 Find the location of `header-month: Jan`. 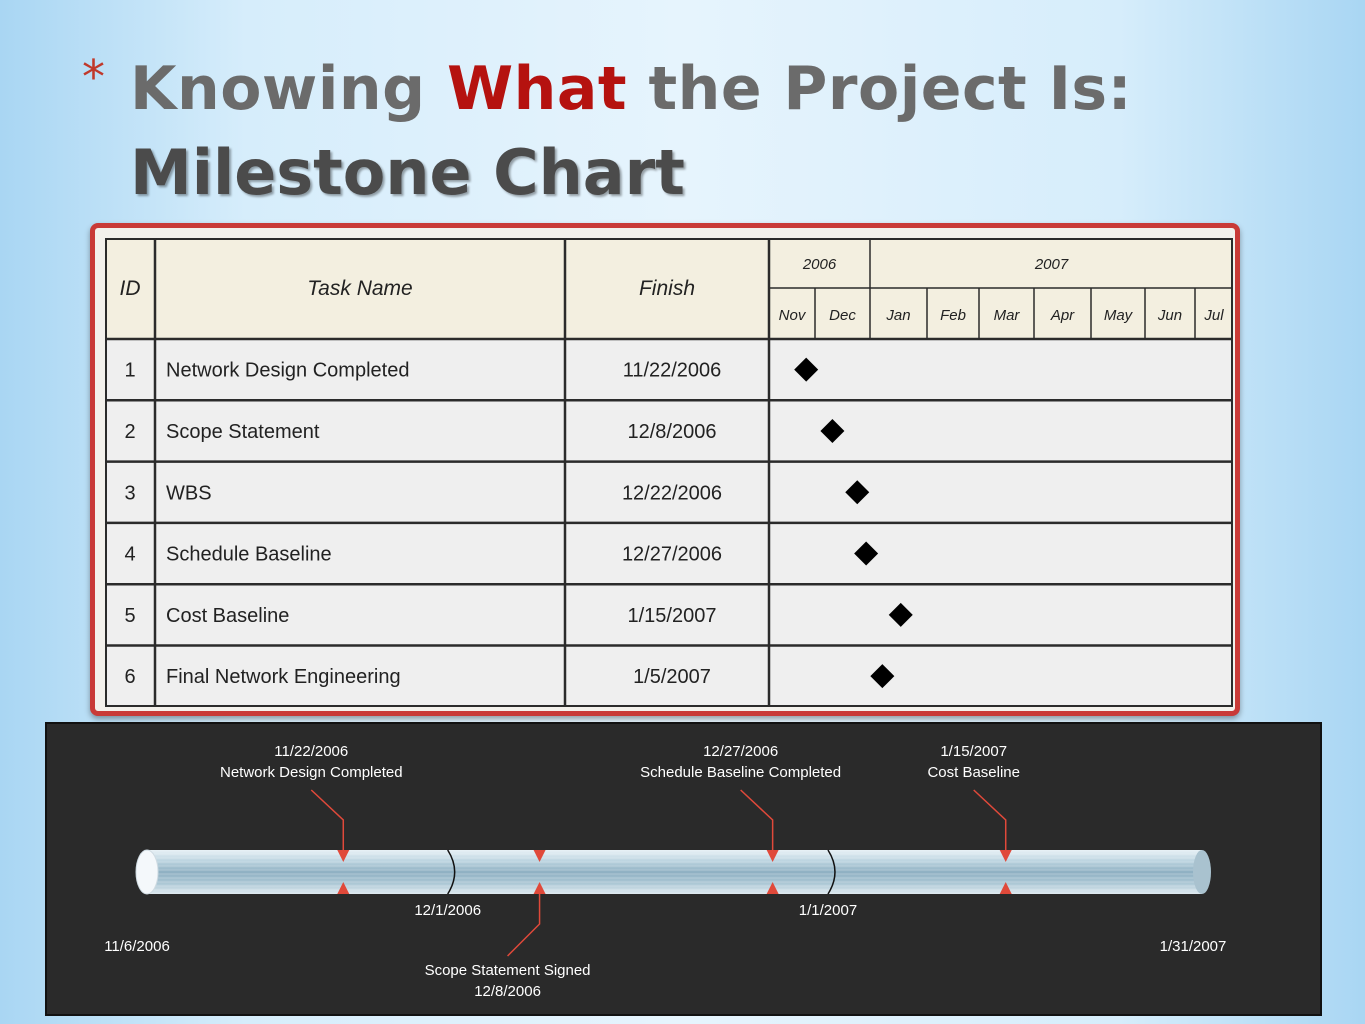

header-month: Jan is located at coordinates (897, 315).